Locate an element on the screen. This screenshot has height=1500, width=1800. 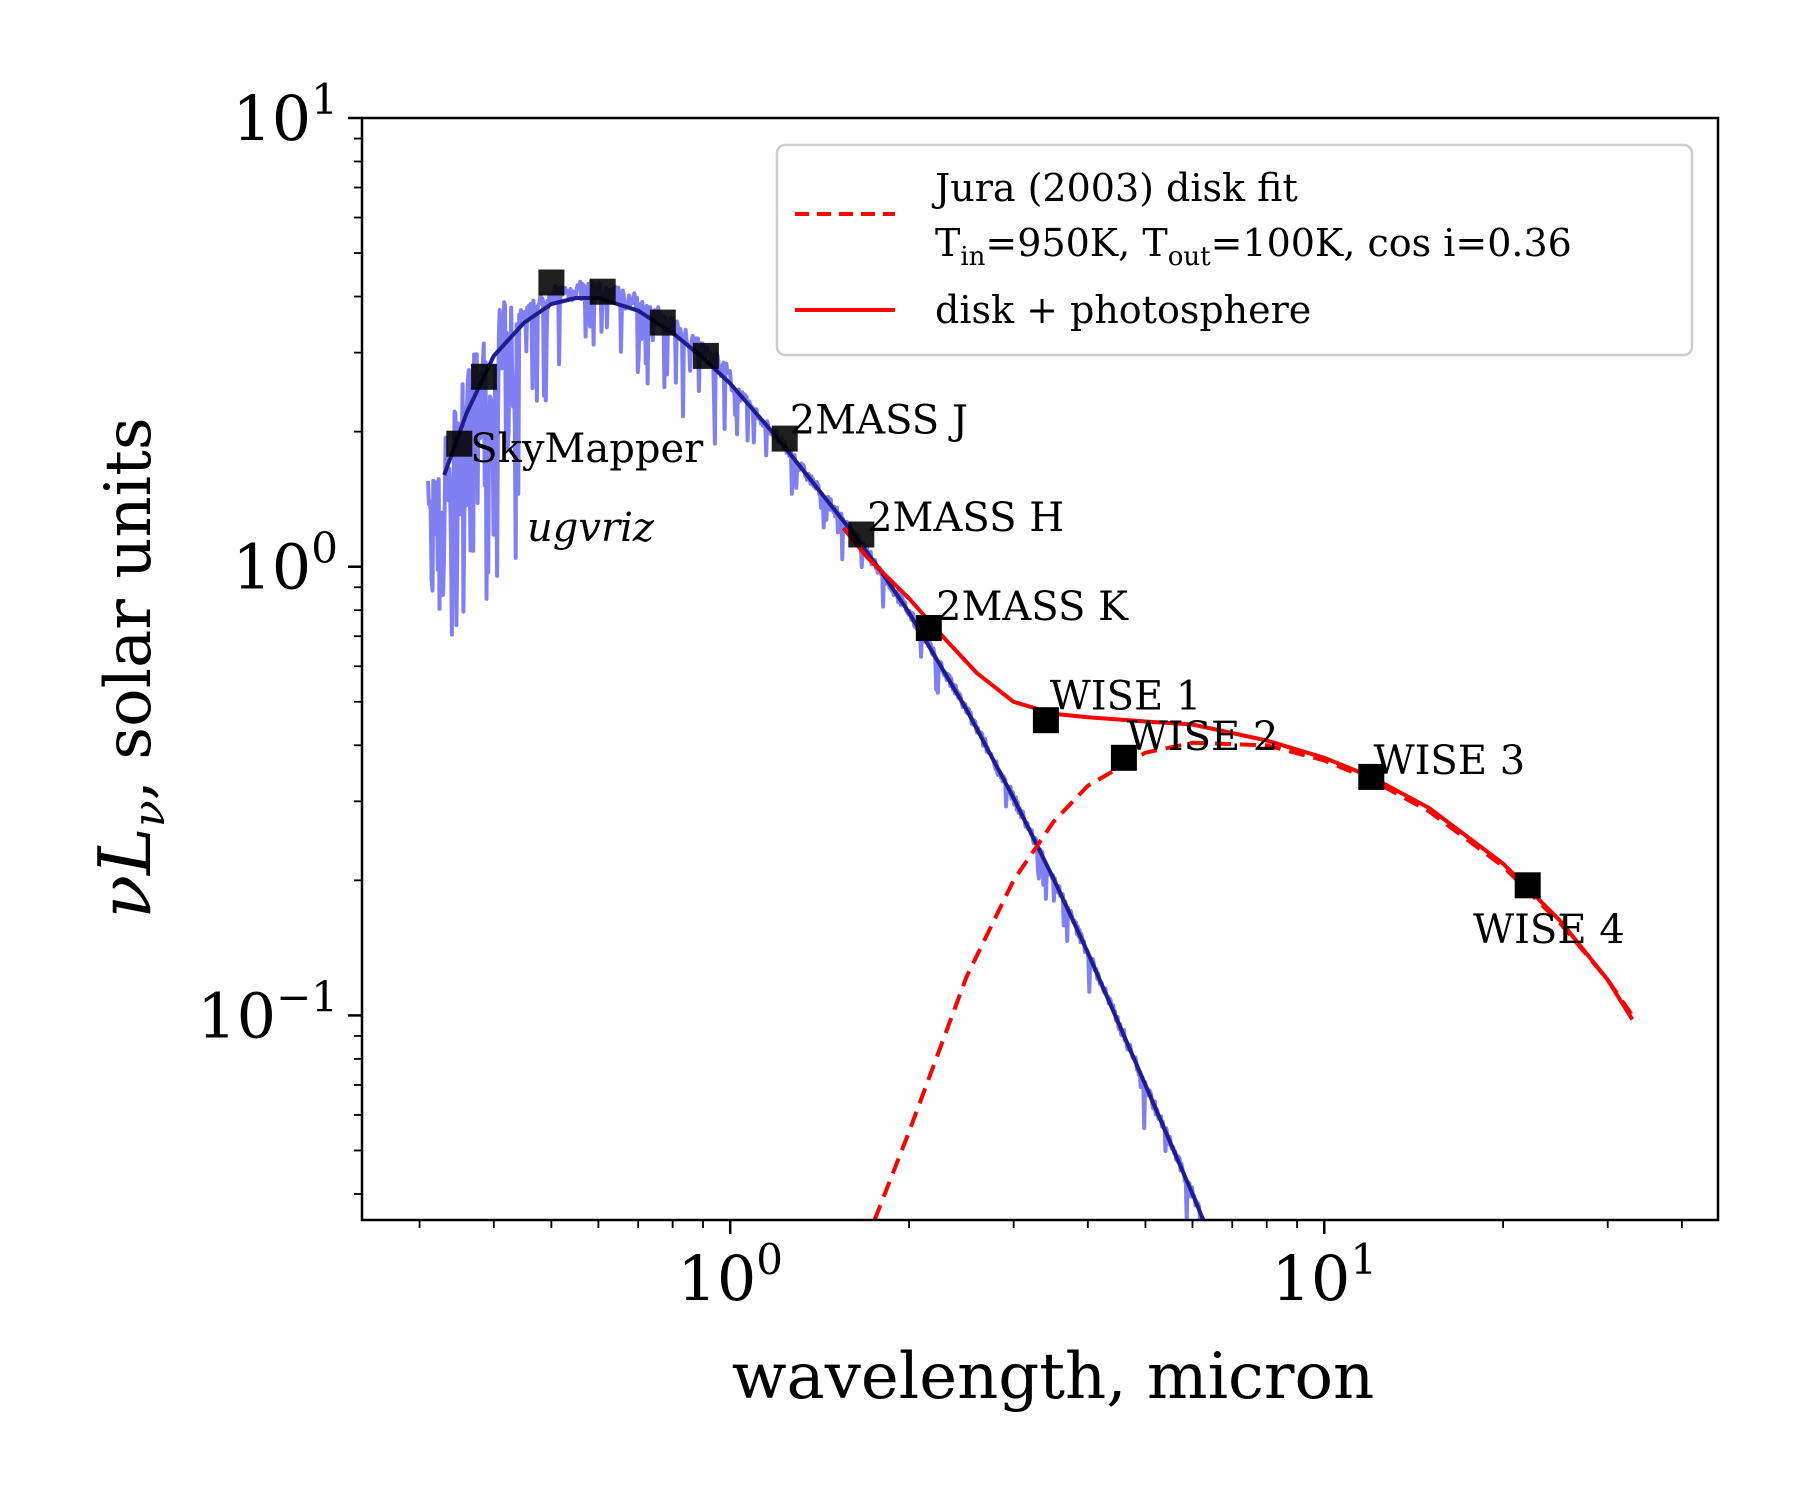
y-label-subscript: ν is located at coordinates (149, 813).